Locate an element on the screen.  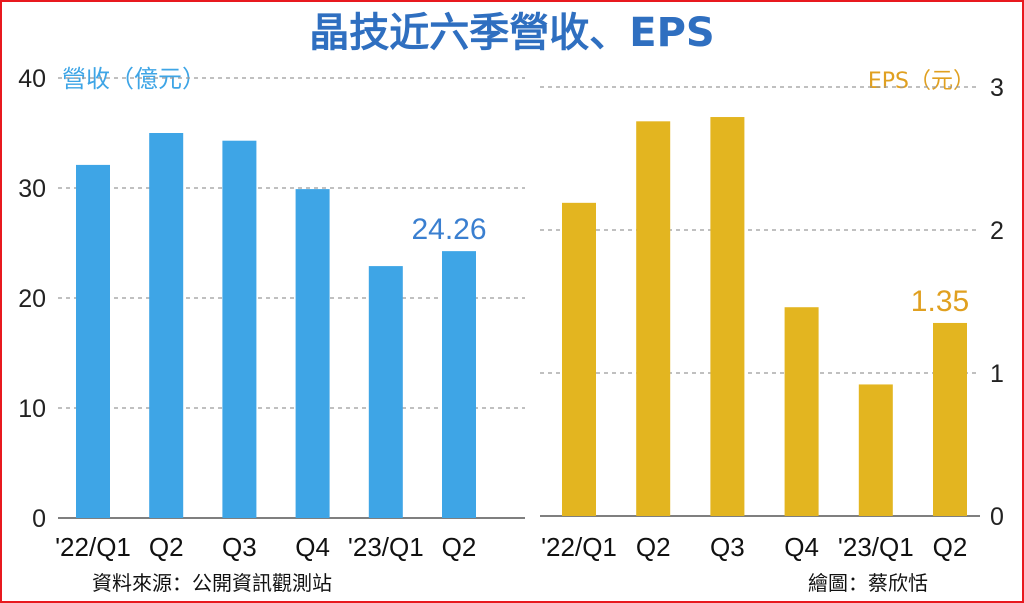
rev-category-label: '22/Q1 is located at coordinates (93, 547).